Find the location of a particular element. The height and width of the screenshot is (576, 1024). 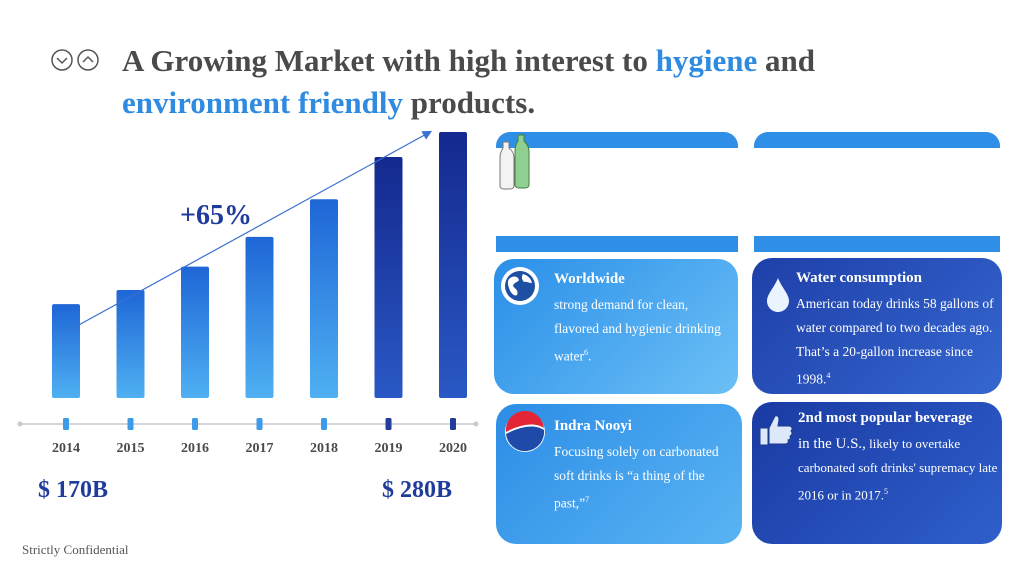

x-tick-2019 is located at coordinates (388, 424).